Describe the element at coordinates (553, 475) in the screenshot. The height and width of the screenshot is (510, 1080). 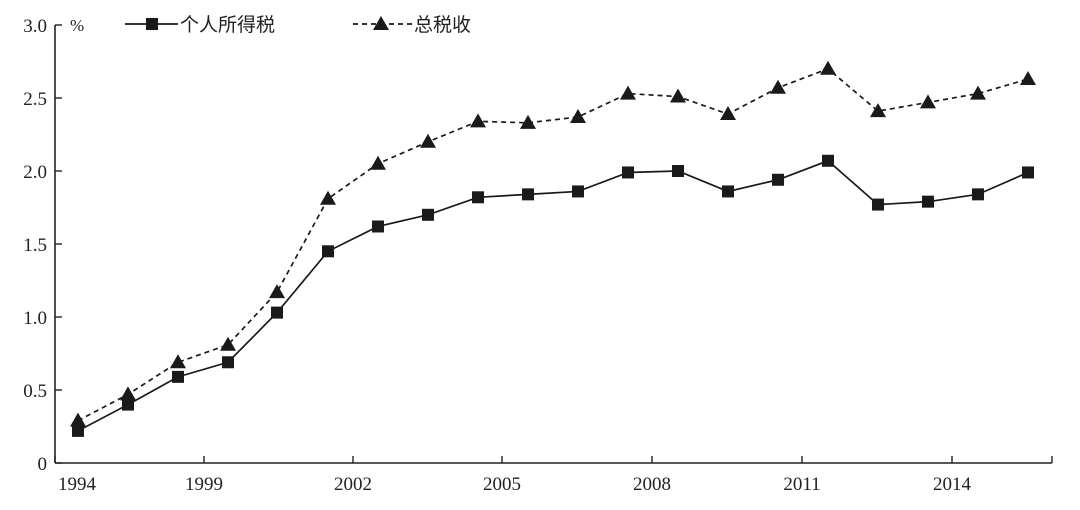
I see `x-axis-ticks: 1994 1999 2002 2005 2008 2011 2014` at that location.